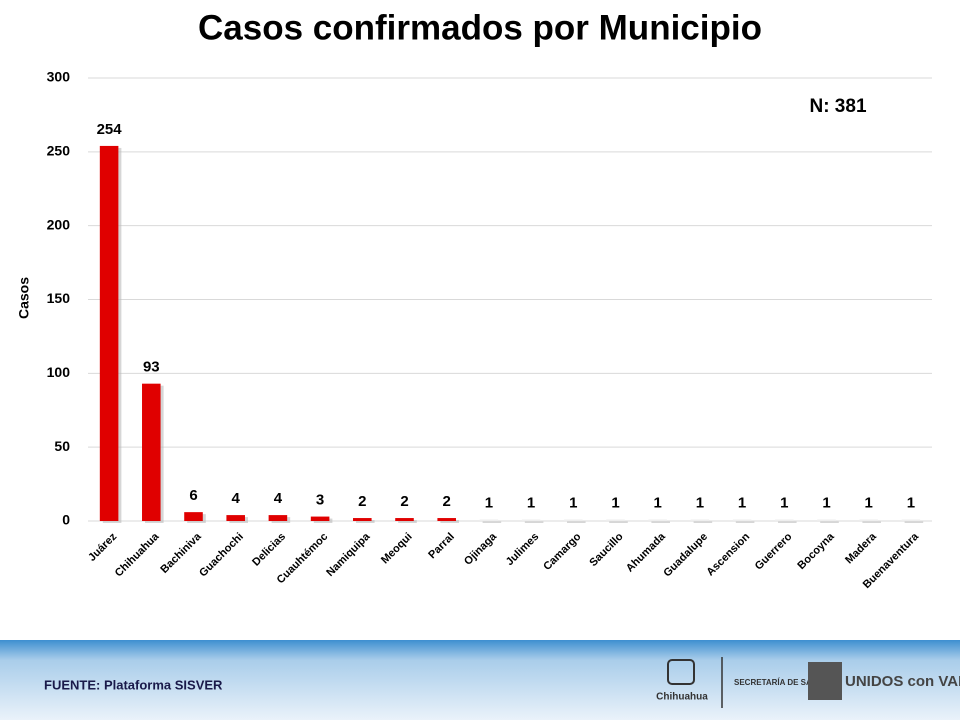 The height and width of the screenshot is (720, 960). Describe the element at coordinates (102, 546) in the screenshot. I see `x-tick-label: Juárez` at that location.